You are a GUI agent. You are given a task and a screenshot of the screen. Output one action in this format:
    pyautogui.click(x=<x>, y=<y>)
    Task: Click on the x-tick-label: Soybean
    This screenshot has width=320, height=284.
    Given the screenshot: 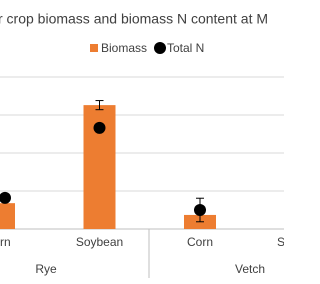 What is the action you would take?
    pyautogui.click(x=99, y=242)
    